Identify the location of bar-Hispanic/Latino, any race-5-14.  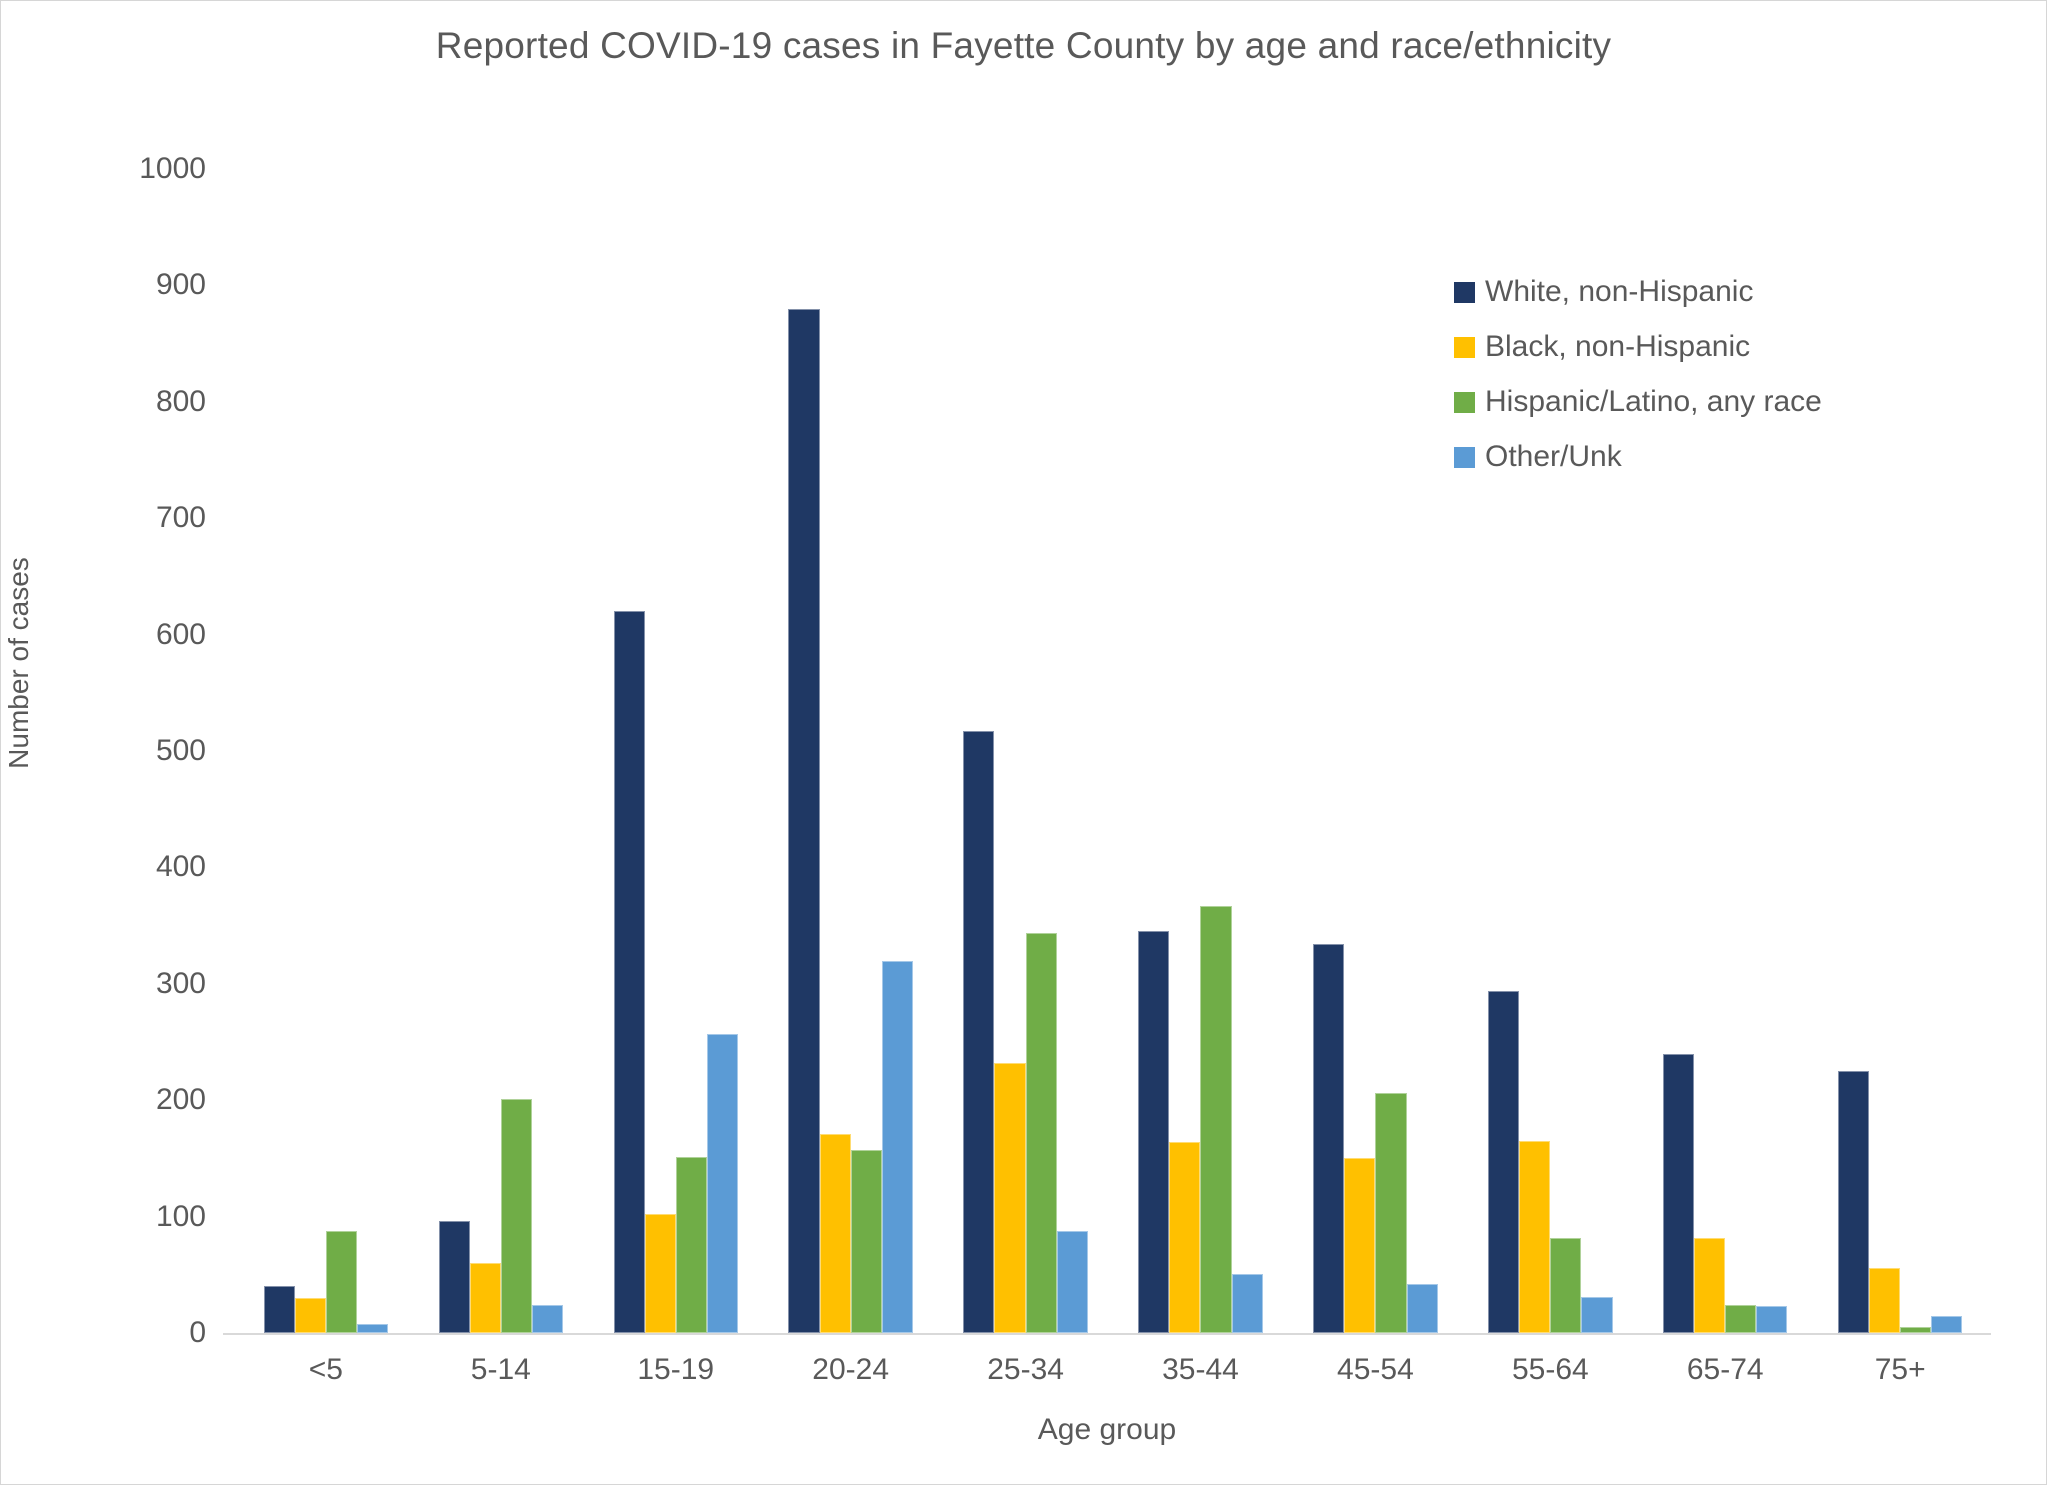
(516, 1216).